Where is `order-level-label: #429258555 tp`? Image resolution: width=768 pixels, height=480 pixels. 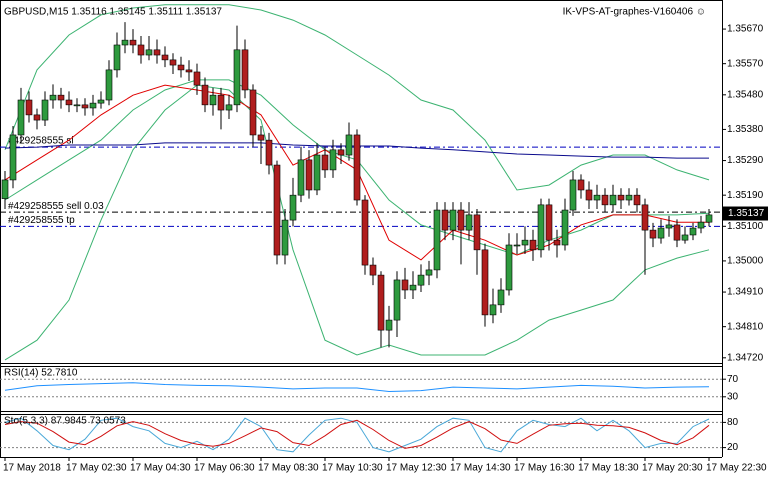 order-level-label: #429258555 tp is located at coordinates (41, 220).